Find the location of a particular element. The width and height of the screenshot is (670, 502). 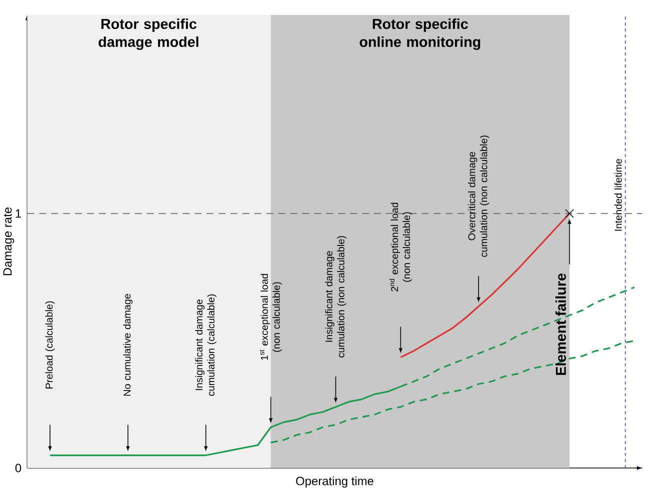

annotation: Insignificant damage cumulation (calculable) is located at coordinates (205, 345).